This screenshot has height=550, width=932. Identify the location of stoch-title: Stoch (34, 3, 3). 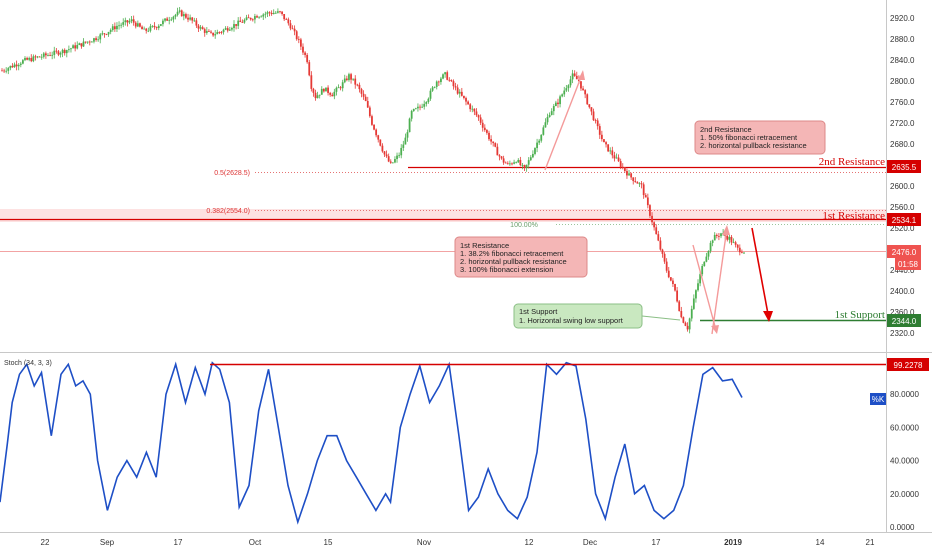
(28, 363).